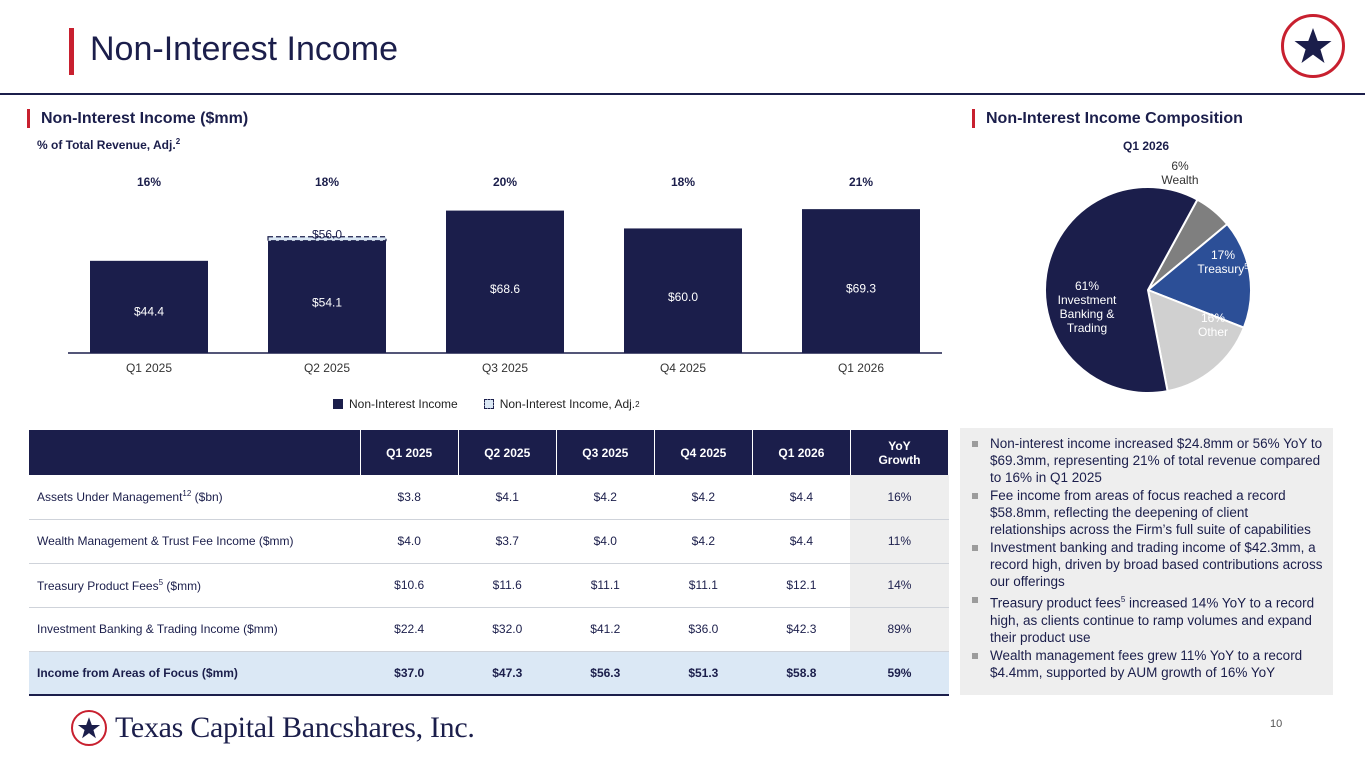 The width and height of the screenshot is (1365, 768). I want to click on table-header-blank, so click(195, 452).